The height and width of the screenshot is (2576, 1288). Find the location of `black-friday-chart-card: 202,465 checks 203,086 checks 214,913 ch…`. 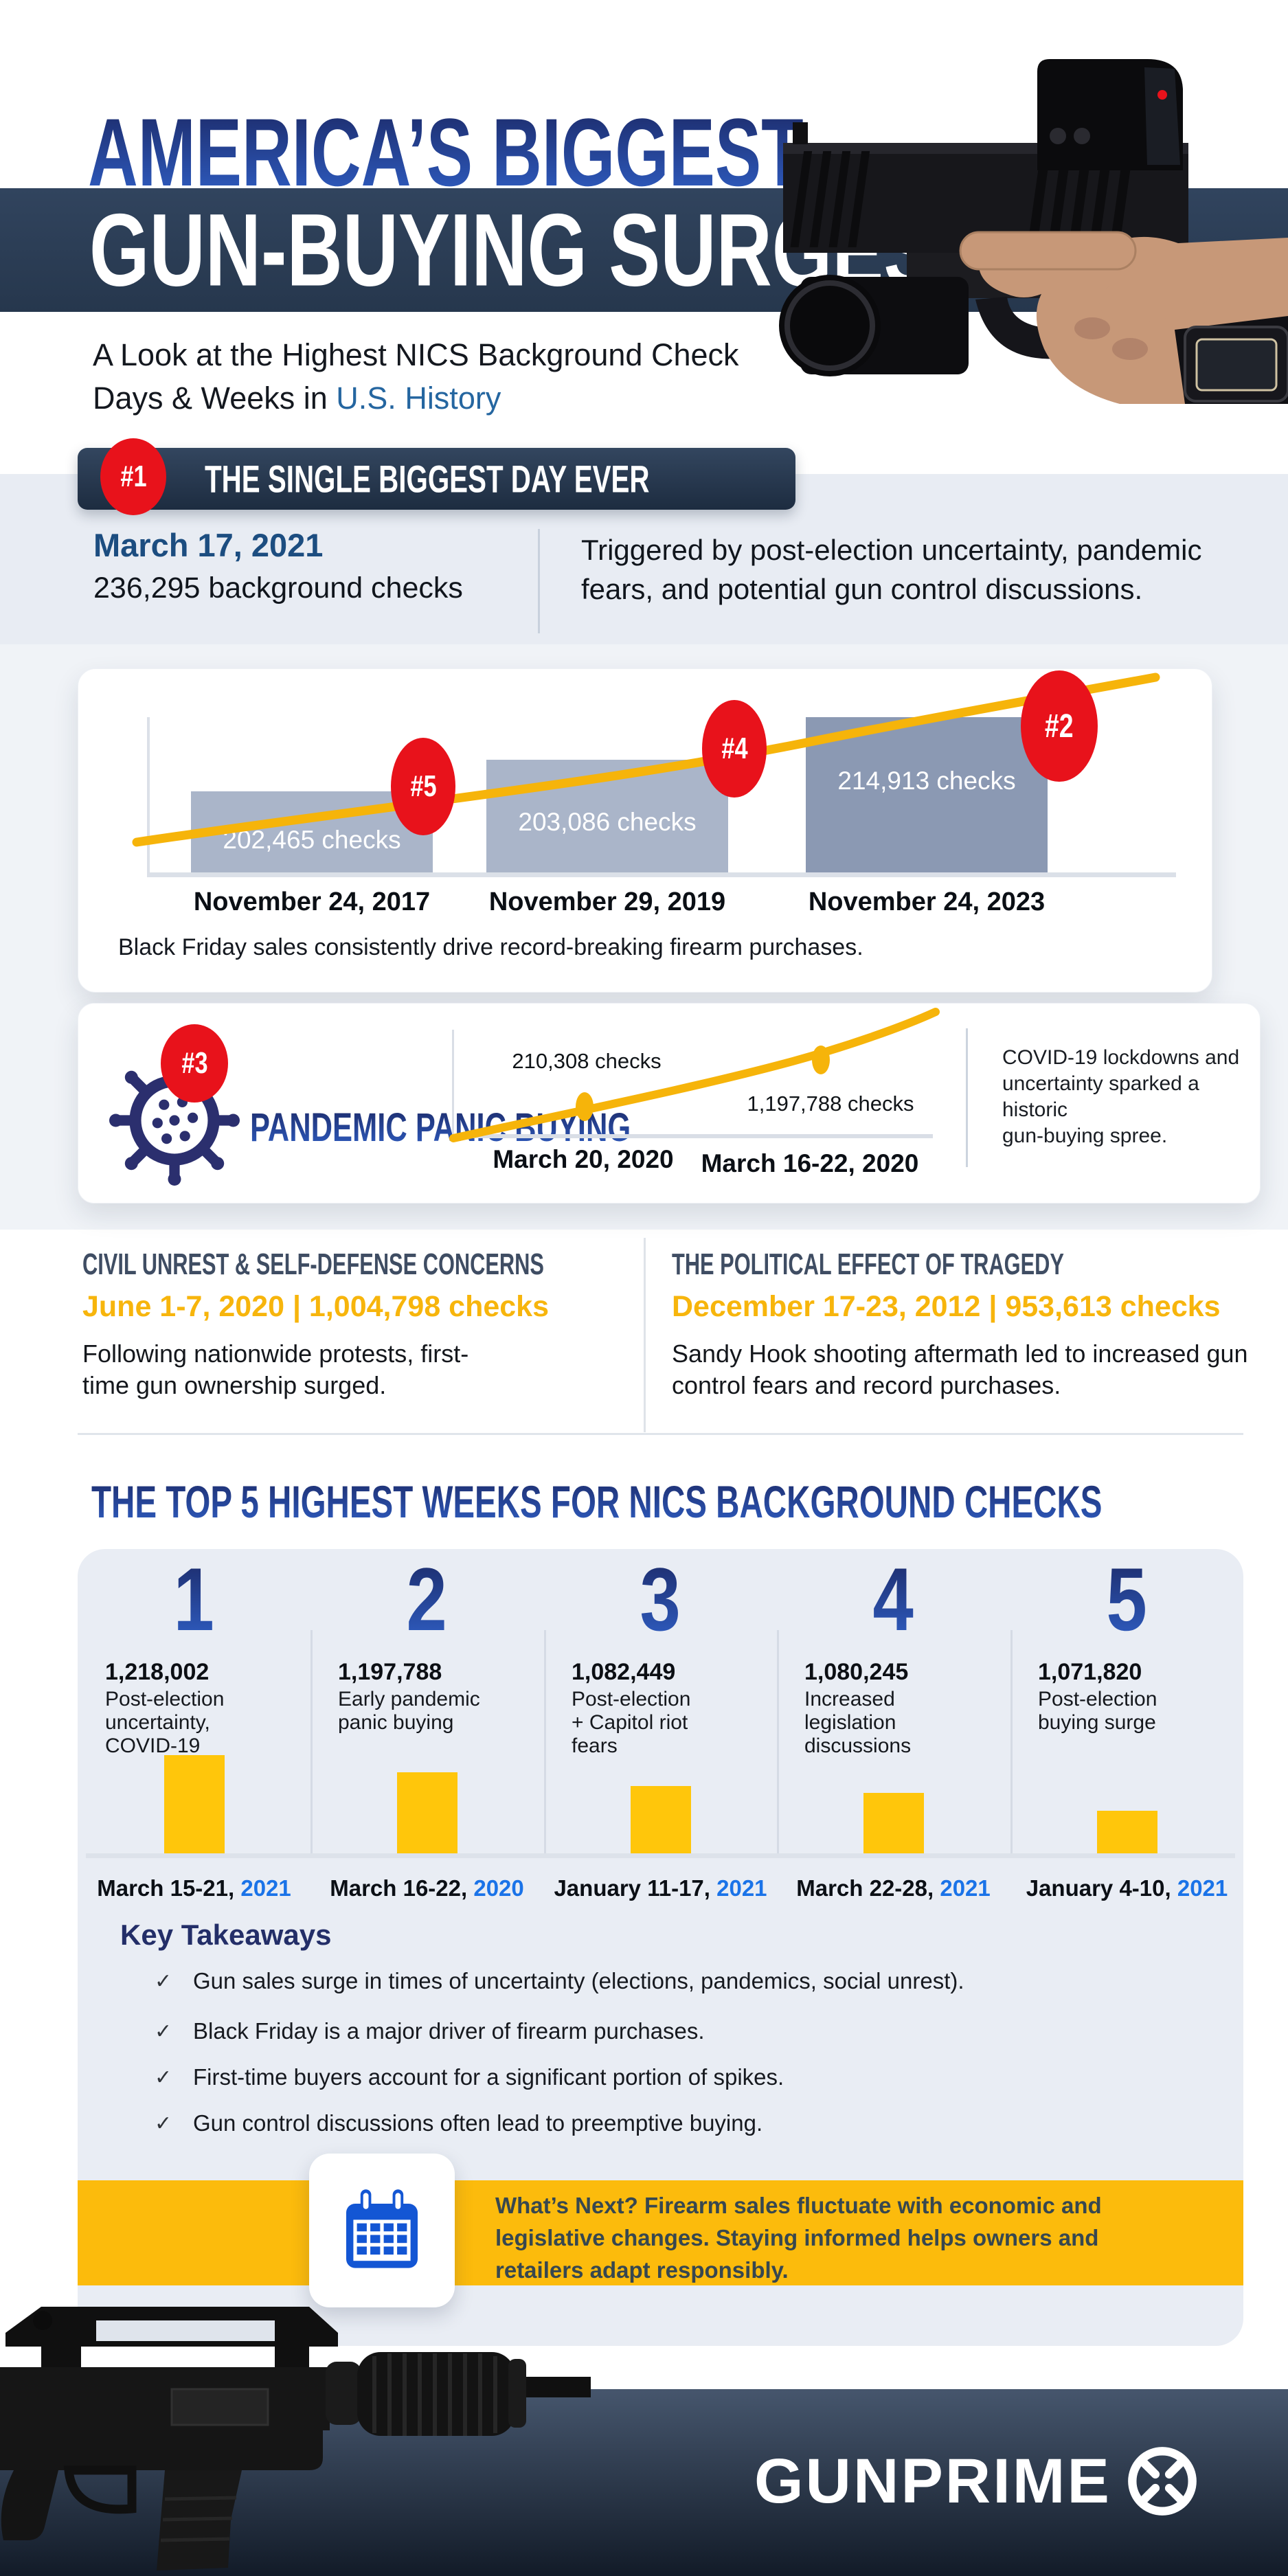

black-friday-chart-card: 202,465 checks 203,086 checks 214,913 ch… is located at coordinates (645, 830).